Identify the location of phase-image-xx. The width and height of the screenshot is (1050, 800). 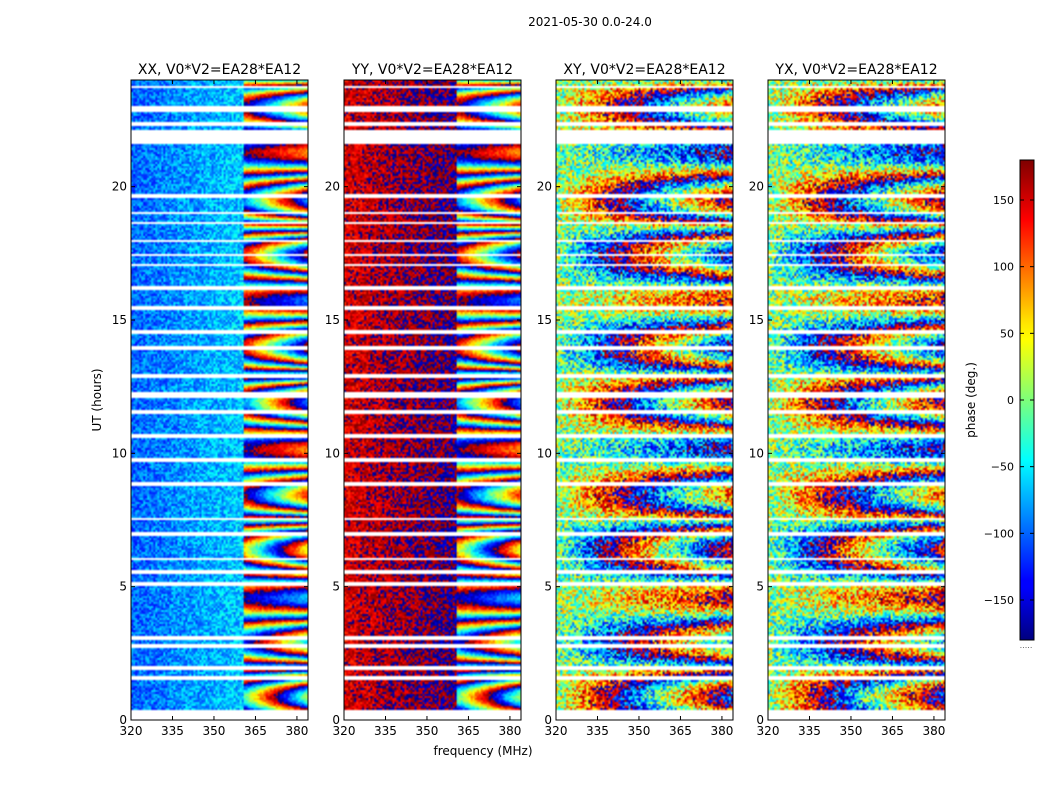
(219, 400).